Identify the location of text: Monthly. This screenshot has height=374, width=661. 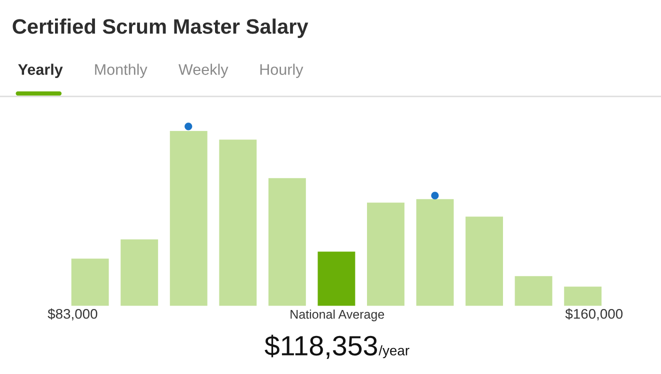
(121, 71).